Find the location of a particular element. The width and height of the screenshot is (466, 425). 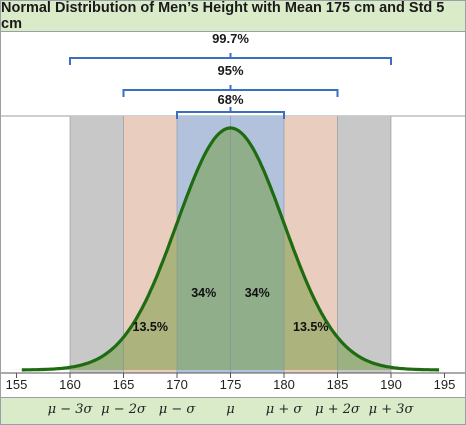

sigma-label-2: μ − σ is located at coordinates (177, 409).